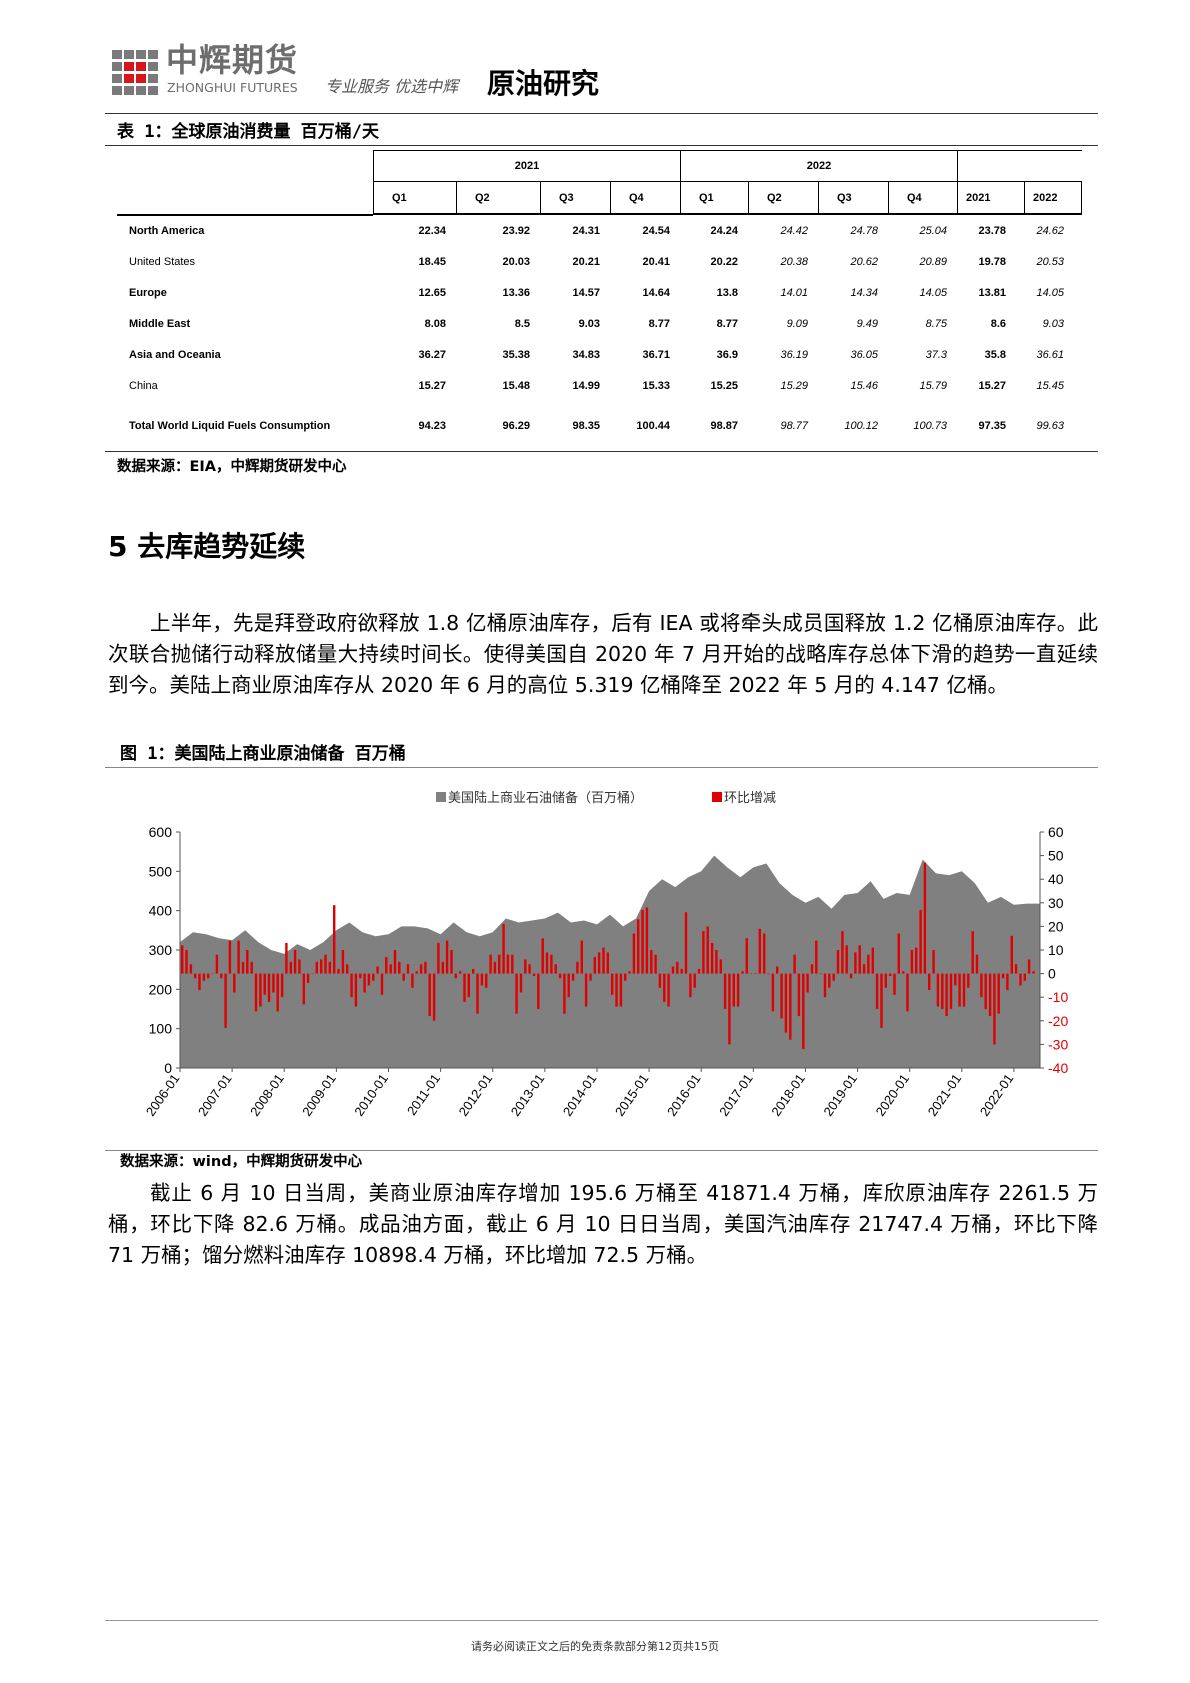  I want to click on table-cell: 13.36, so click(516, 293).